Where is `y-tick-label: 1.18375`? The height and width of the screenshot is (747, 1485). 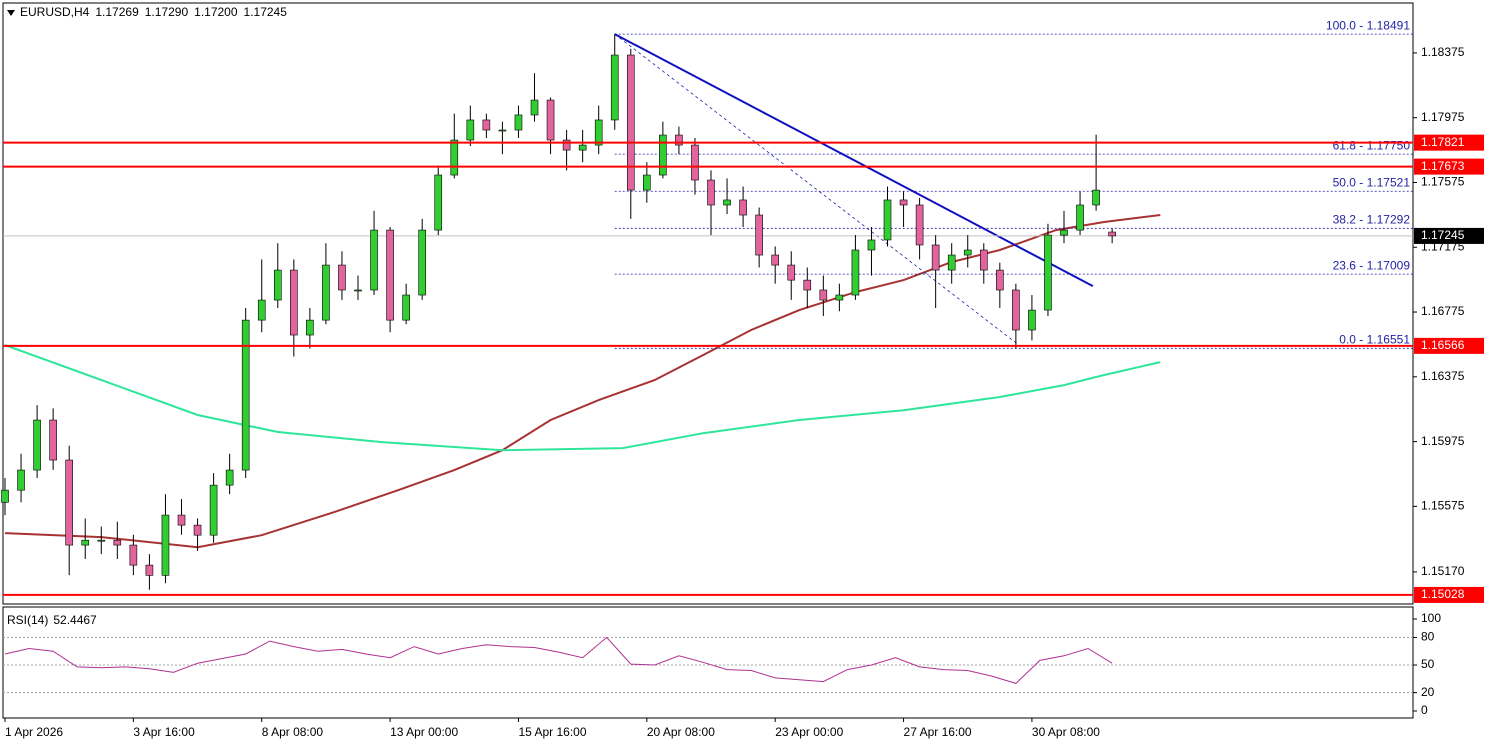 y-tick-label: 1.18375 is located at coordinates (1443, 52).